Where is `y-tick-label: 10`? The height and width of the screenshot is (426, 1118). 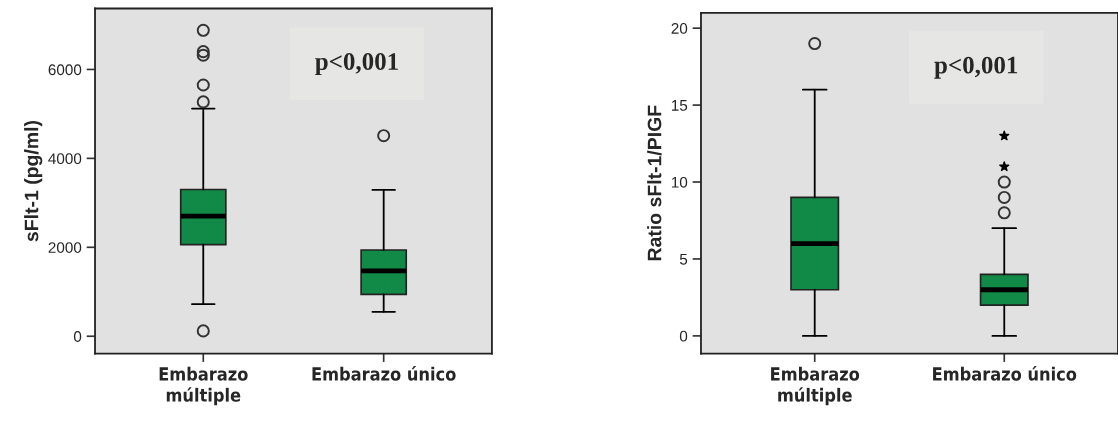
y-tick-label: 10 is located at coordinates (679, 182).